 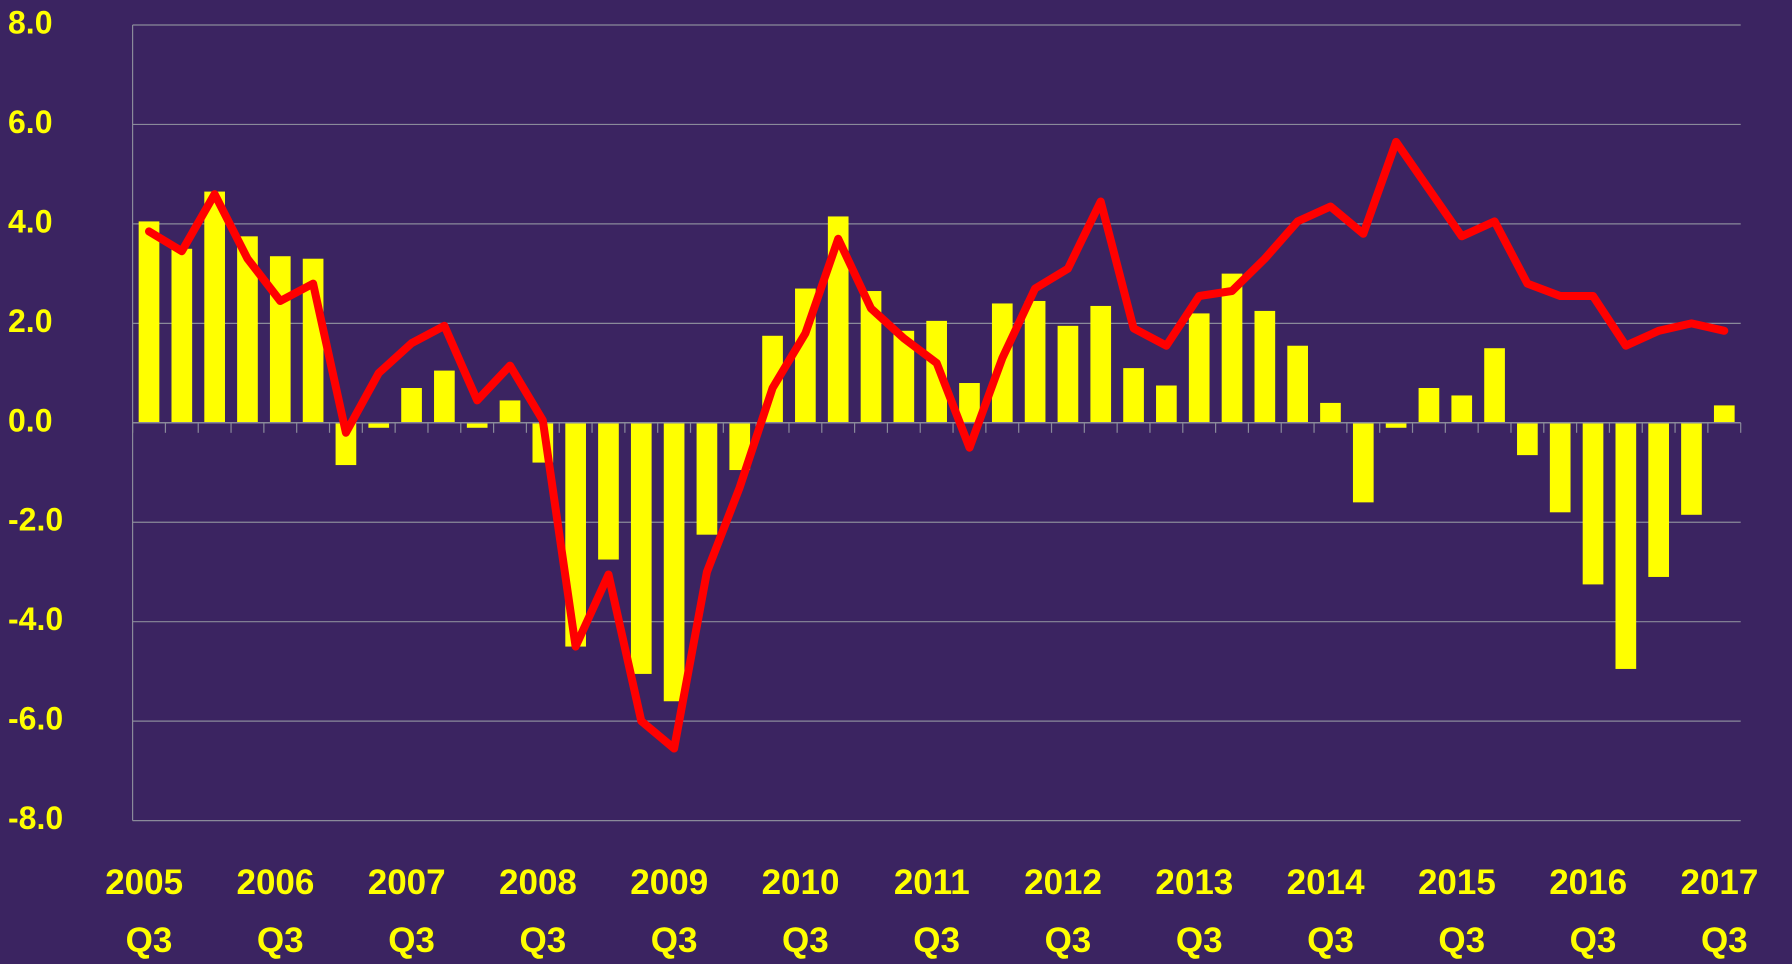 I want to click on x-tick-label: 2013 Q3, so click(x=1199, y=911).